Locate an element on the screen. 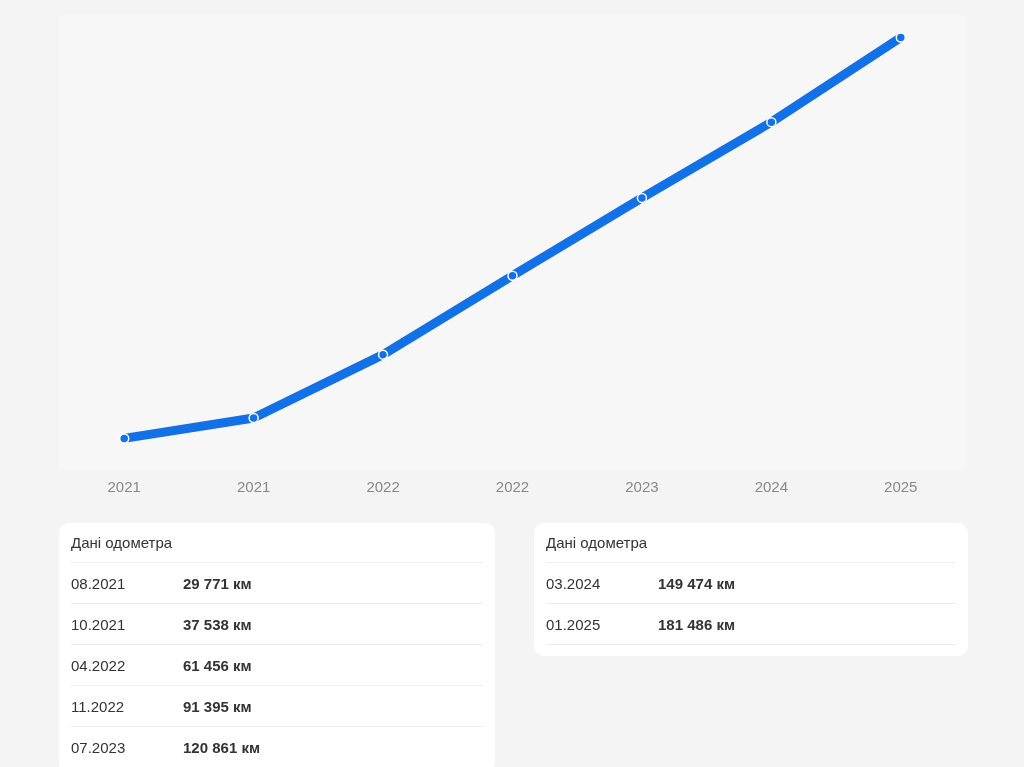 This screenshot has height=767, width=1024. text: 120 861 км is located at coordinates (221, 747).